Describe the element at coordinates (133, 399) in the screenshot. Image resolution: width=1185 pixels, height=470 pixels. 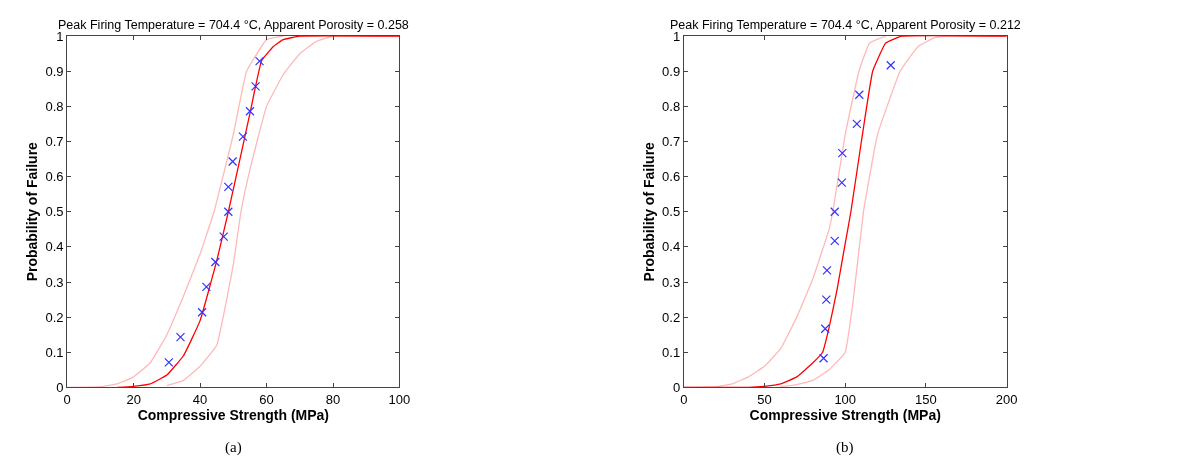
I see `x-tick-label: 20` at that location.